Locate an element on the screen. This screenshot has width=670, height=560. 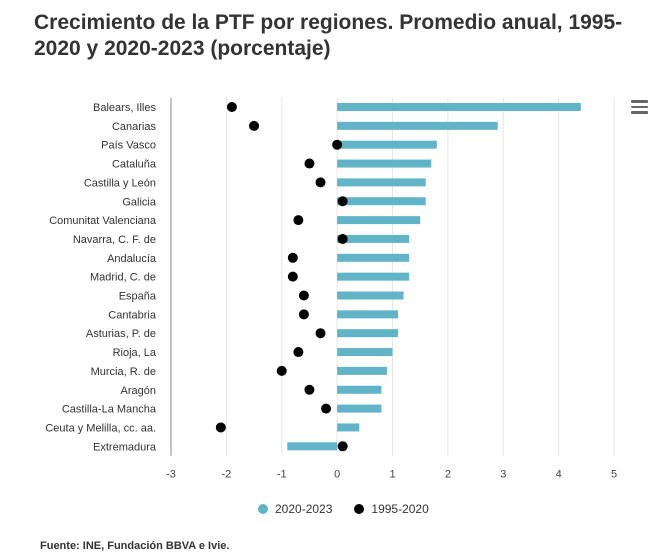
legend-item-2020-2023: 2020-2023 is located at coordinates (295, 509).